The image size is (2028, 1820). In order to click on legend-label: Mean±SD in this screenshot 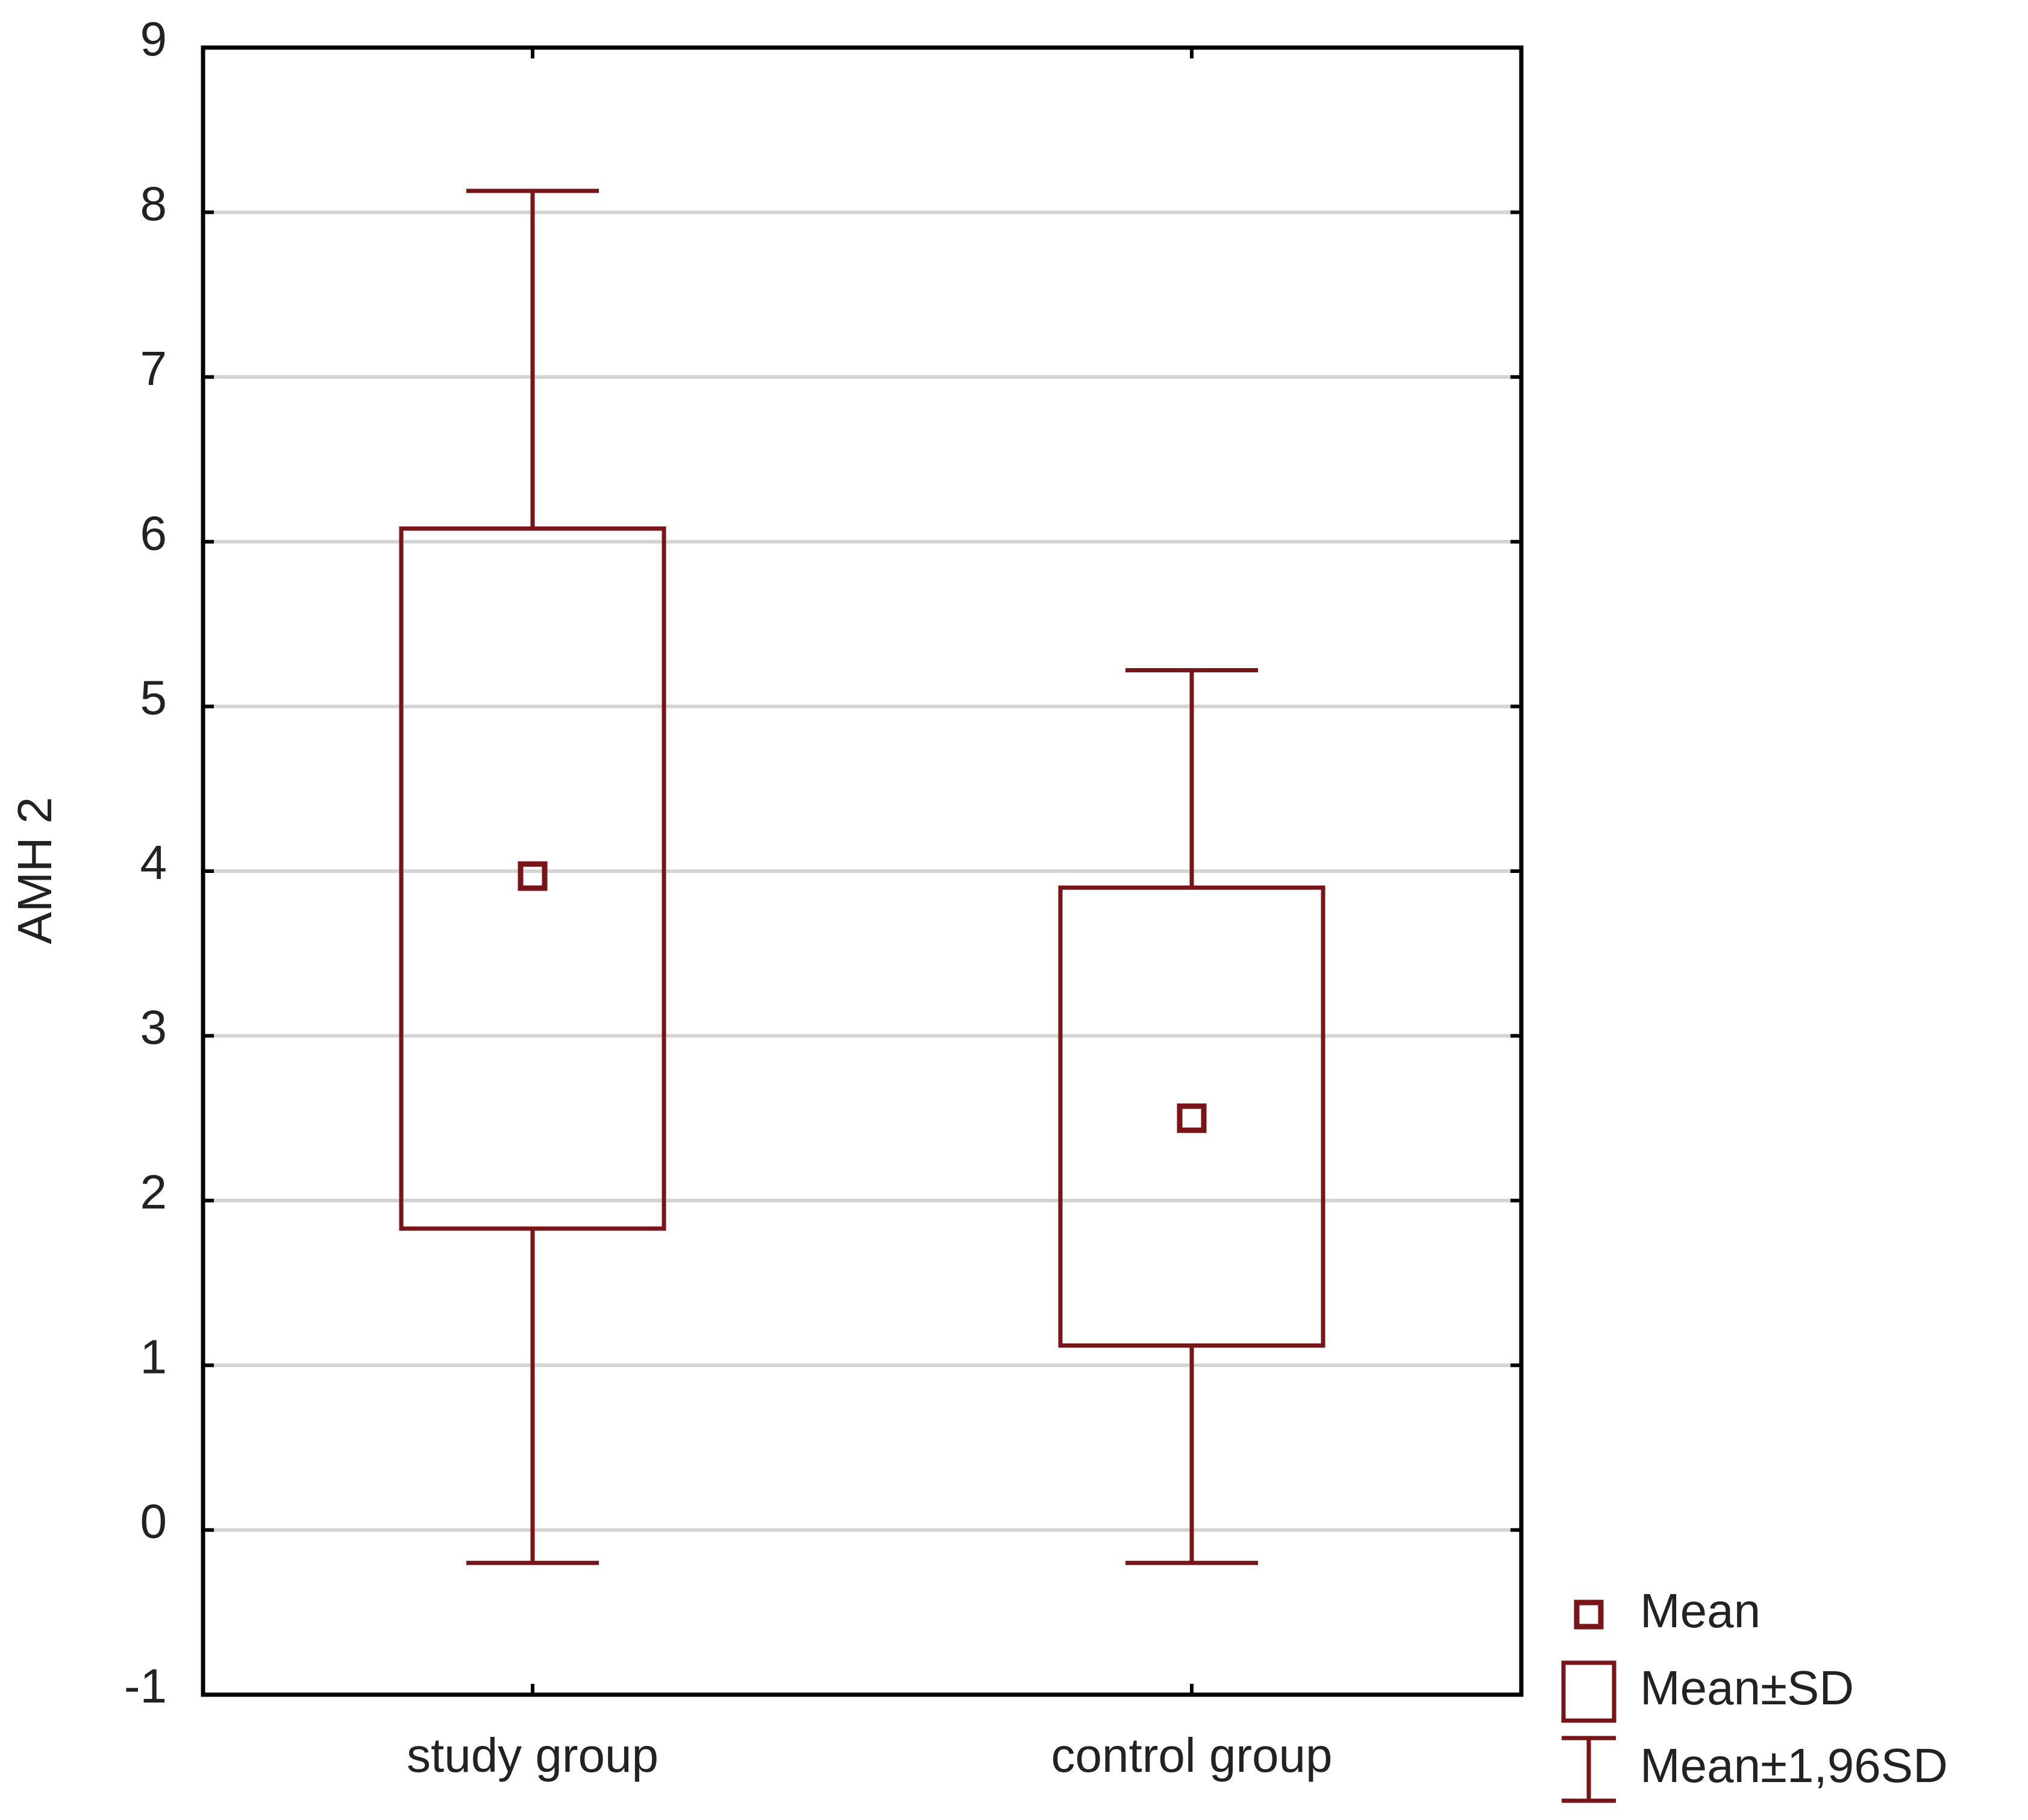, I will do `click(1747, 1688)`.